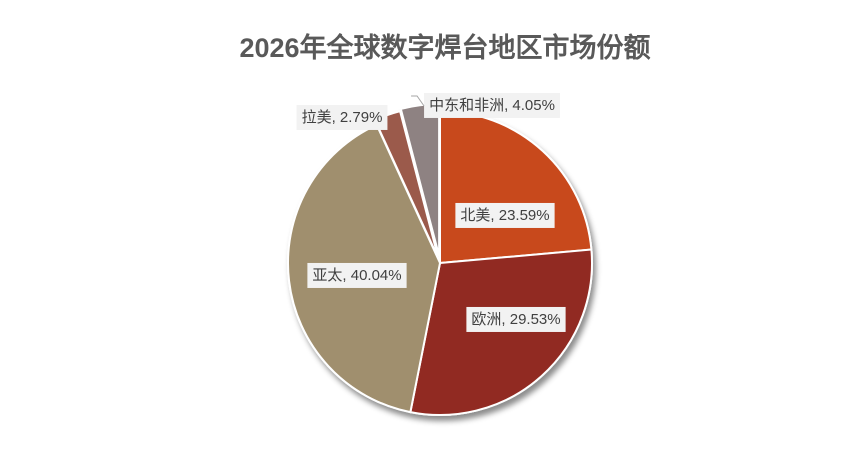 This screenshot has height=451, width=852. Describe the element at coordinates (444, 47) in the screenshot. I see `chart-title: 2026年全球数字焊台地区市场份额` at that location.